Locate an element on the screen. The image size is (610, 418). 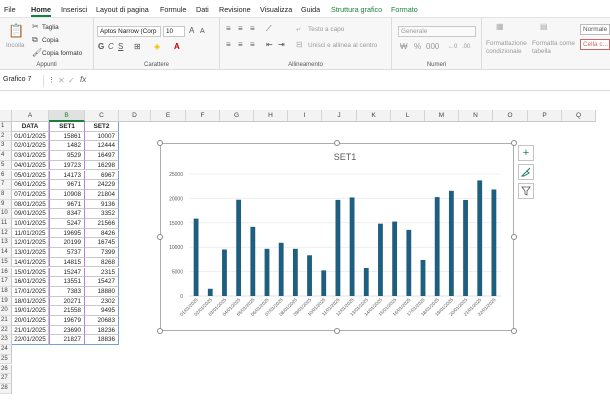
table-header-cell: SET1 is located at coordinates (67, 127).